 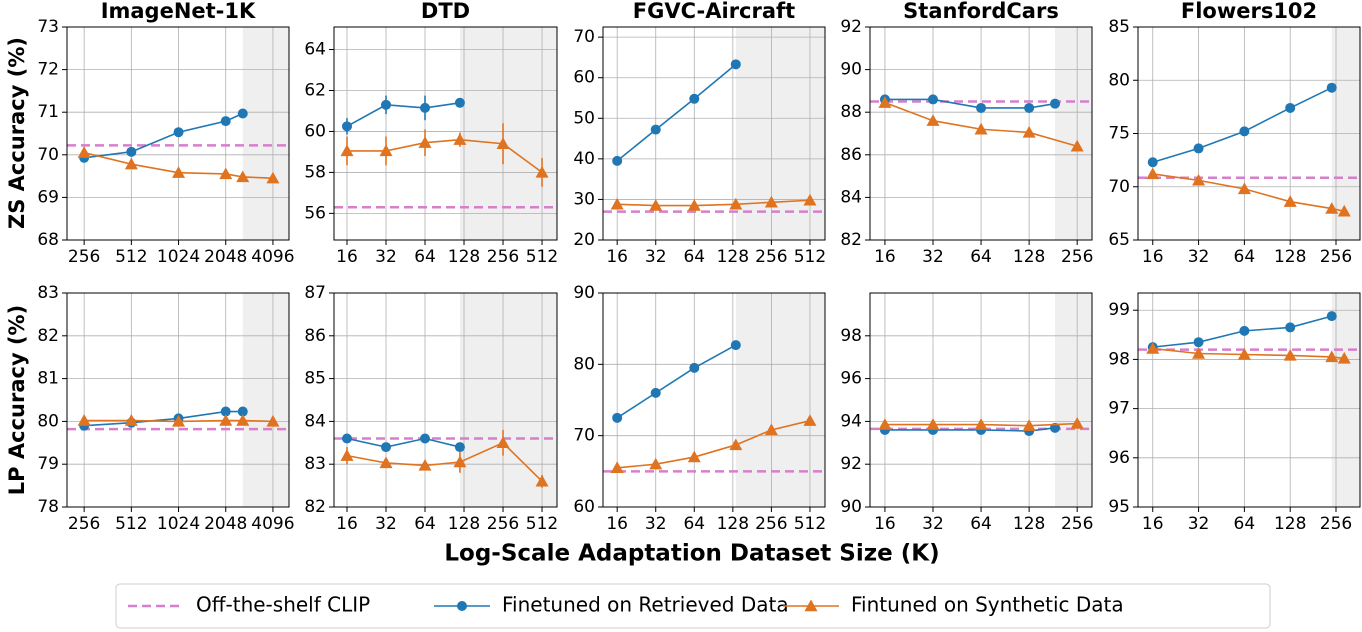 I want to click on y-tick-label: 81, so click(x=48, y=379).